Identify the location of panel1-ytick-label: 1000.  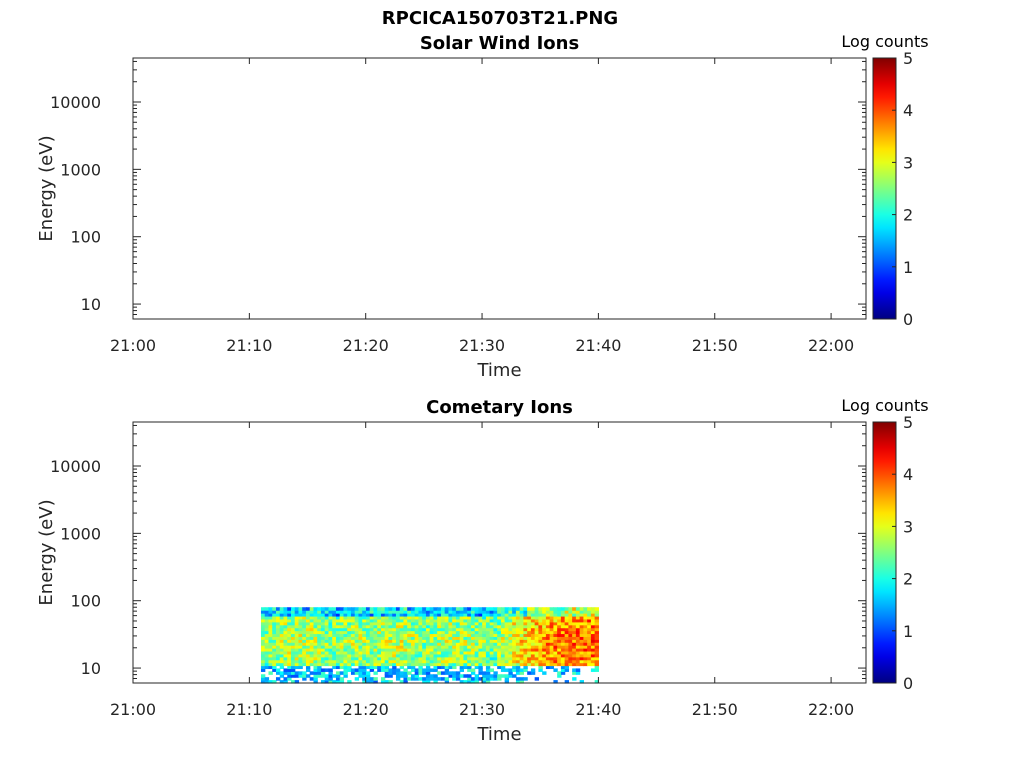
(80, 169).